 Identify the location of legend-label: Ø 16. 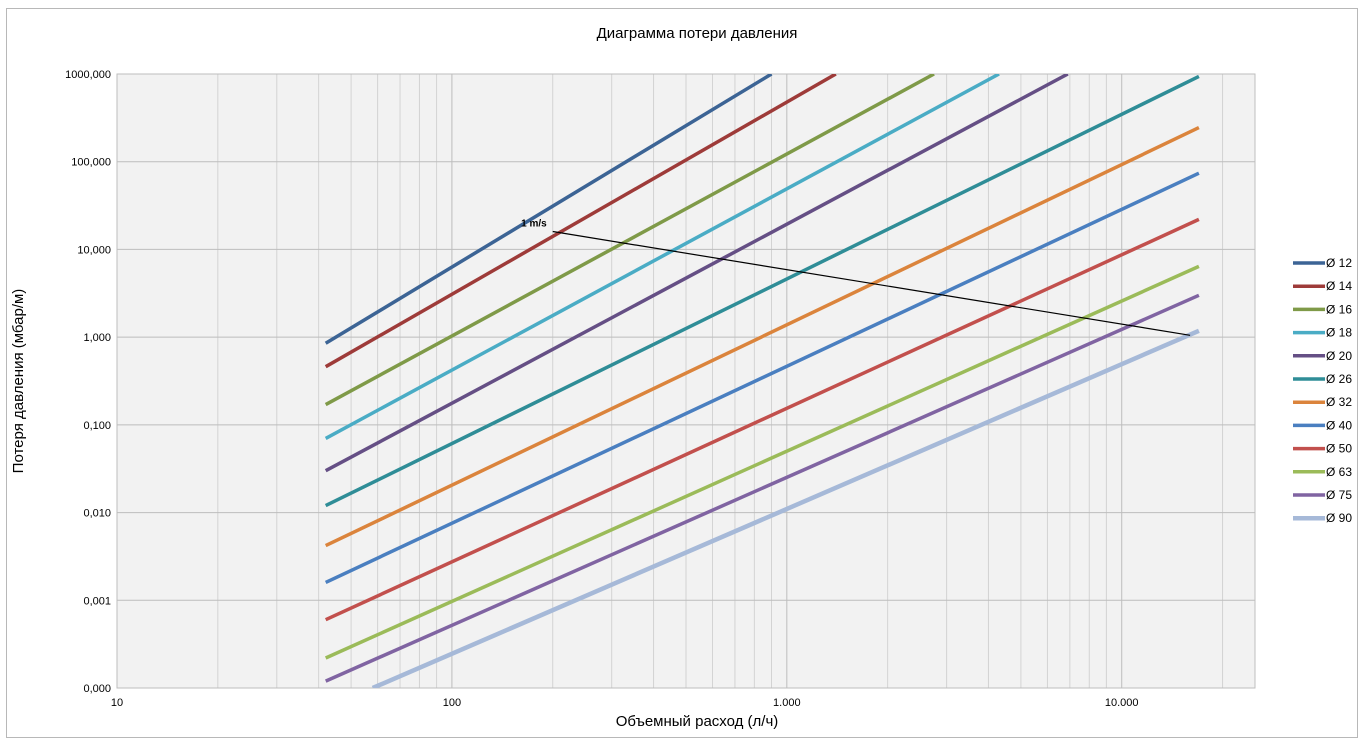
(1339, 309).